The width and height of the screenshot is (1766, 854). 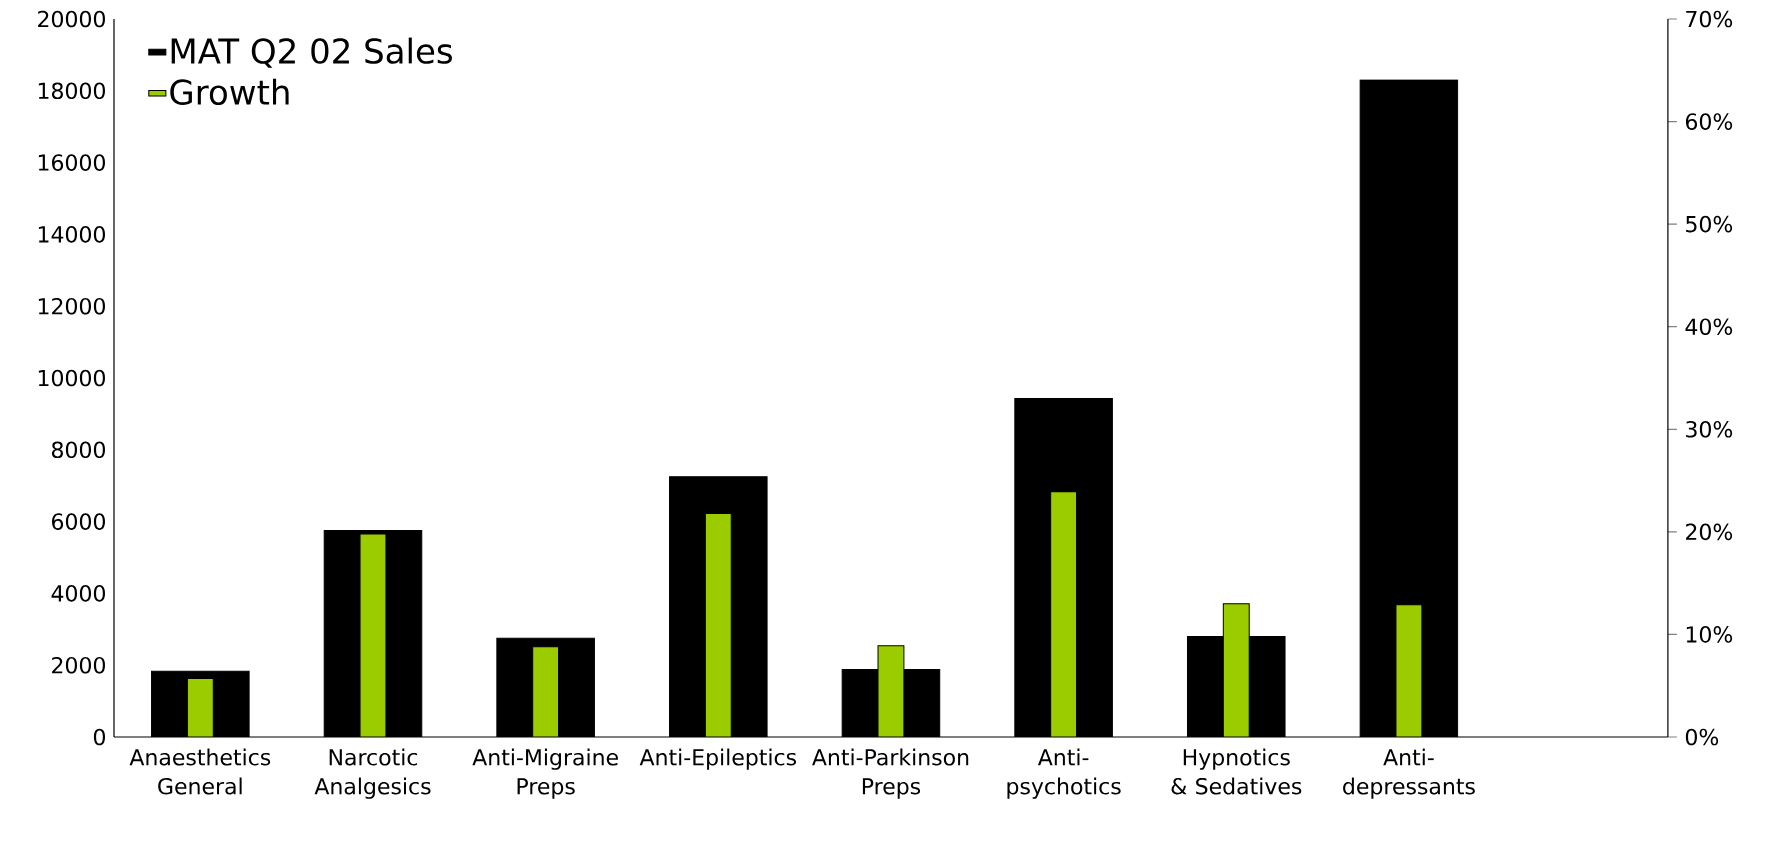 What do you see at coordinates (1236, 771) in the screenshot?
I see `x-tick-label: Hypnotics & Sedatives` at bounding box center [1236, 771].